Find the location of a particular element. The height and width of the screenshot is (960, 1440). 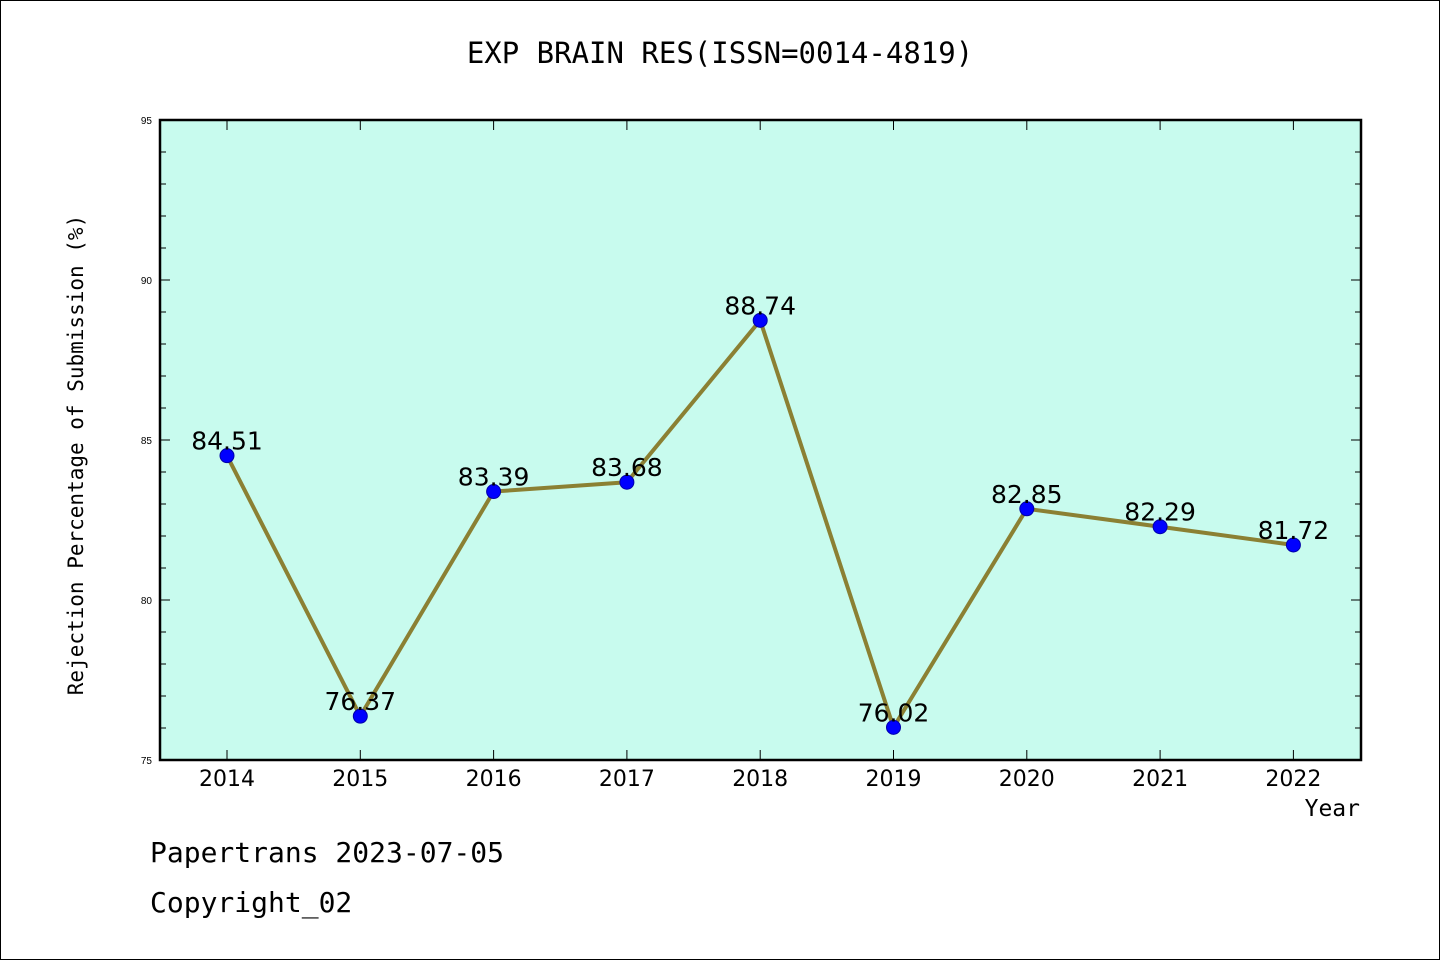

chart-title: EXP BRAIN RES(ISSN=0014-4819) is located at coordinates (720, 53).